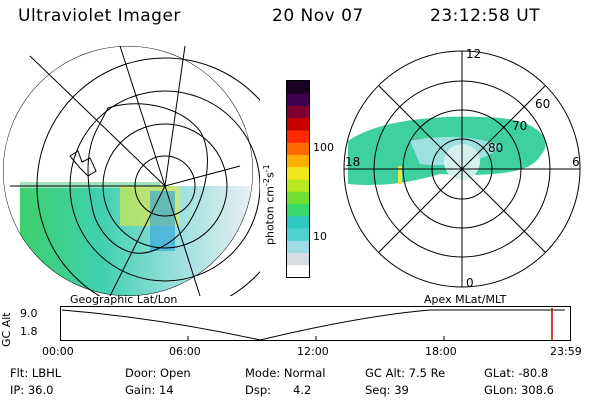 The width and height of the screenshot is (600, 400). I want to click on colorbar-tick-10: 10, so click(320, 236).